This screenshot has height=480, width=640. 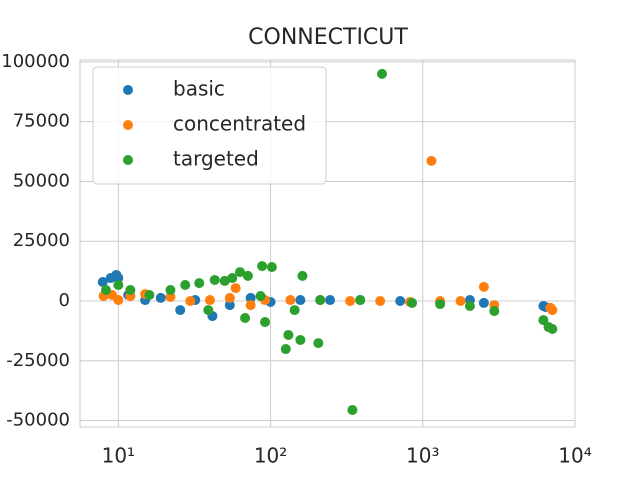 What do you see at coordinates (38, 360) in the screenshot?
I see `y-tick-label: -25000` at bounding box center [38, 360].